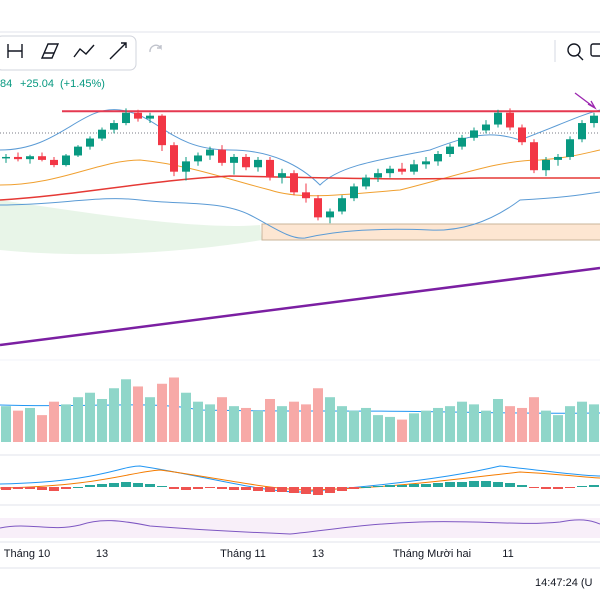  What do you see at coordinates (84, 51) in the screenshot?
I see `tool-path` at bounding box center [84, 51].